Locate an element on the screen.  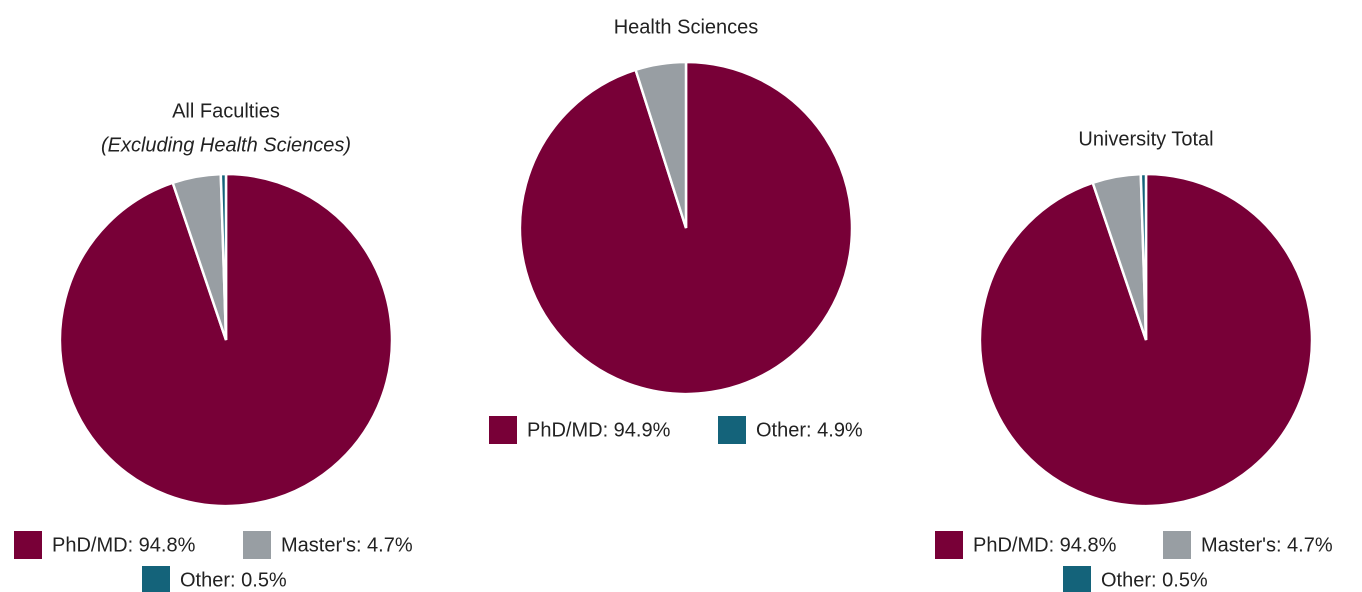
legend-label: Other: 4.9% is located at coordinates (809, 430).